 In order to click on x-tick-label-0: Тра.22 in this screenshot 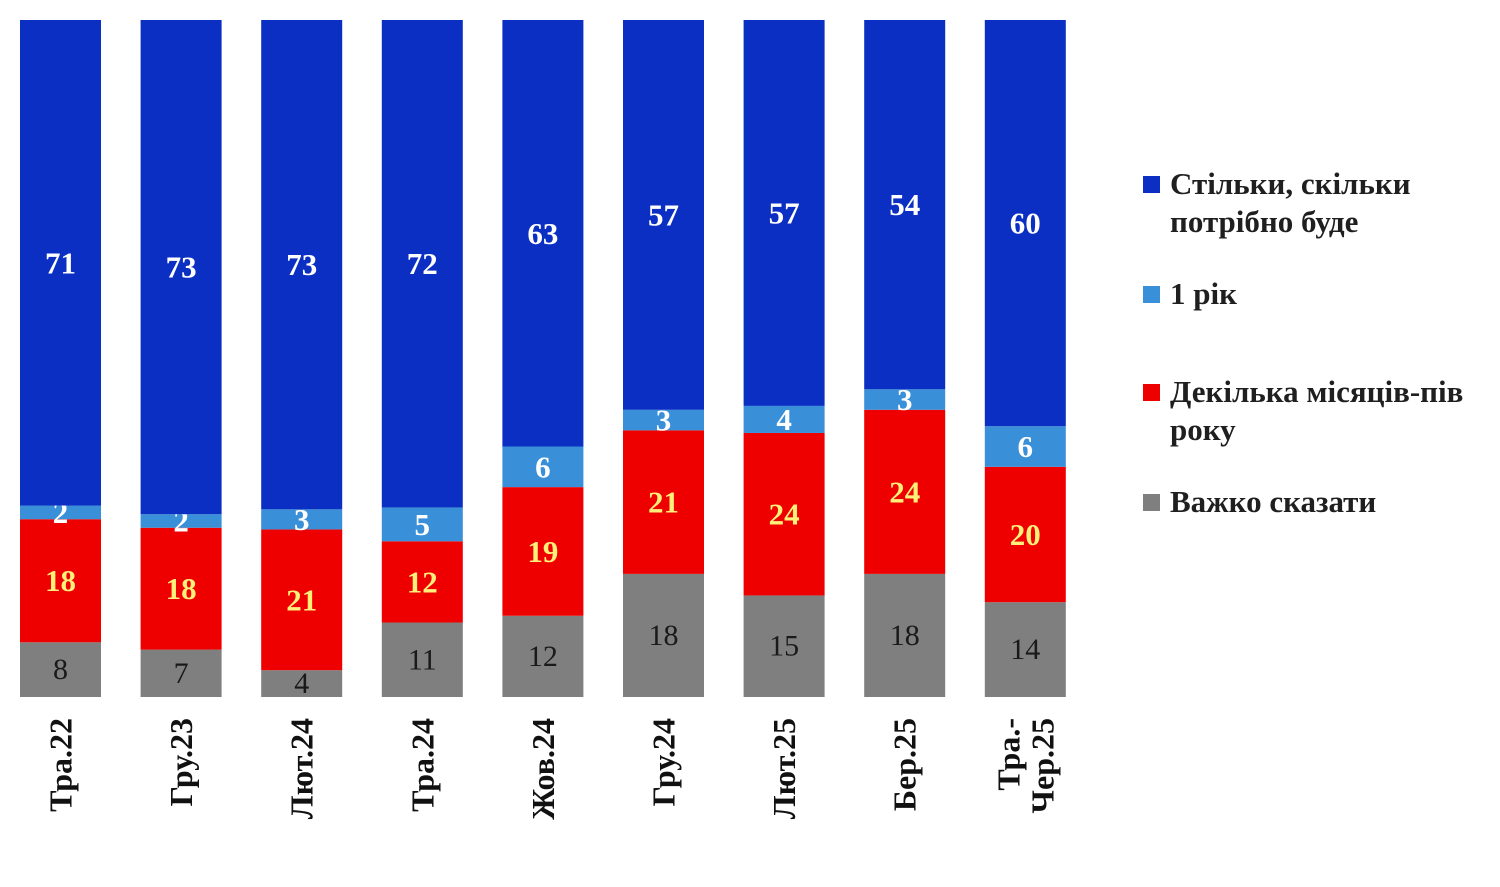, I will do `click(61, 765)`.